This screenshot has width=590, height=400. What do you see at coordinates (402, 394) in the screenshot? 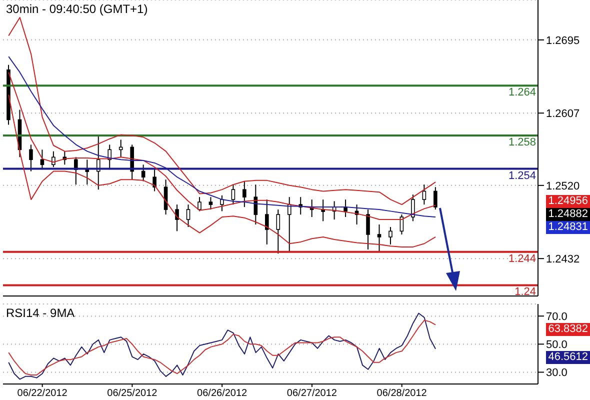
I see `x-tick-label: 06/28/2012` at bounding box center [402, 394].